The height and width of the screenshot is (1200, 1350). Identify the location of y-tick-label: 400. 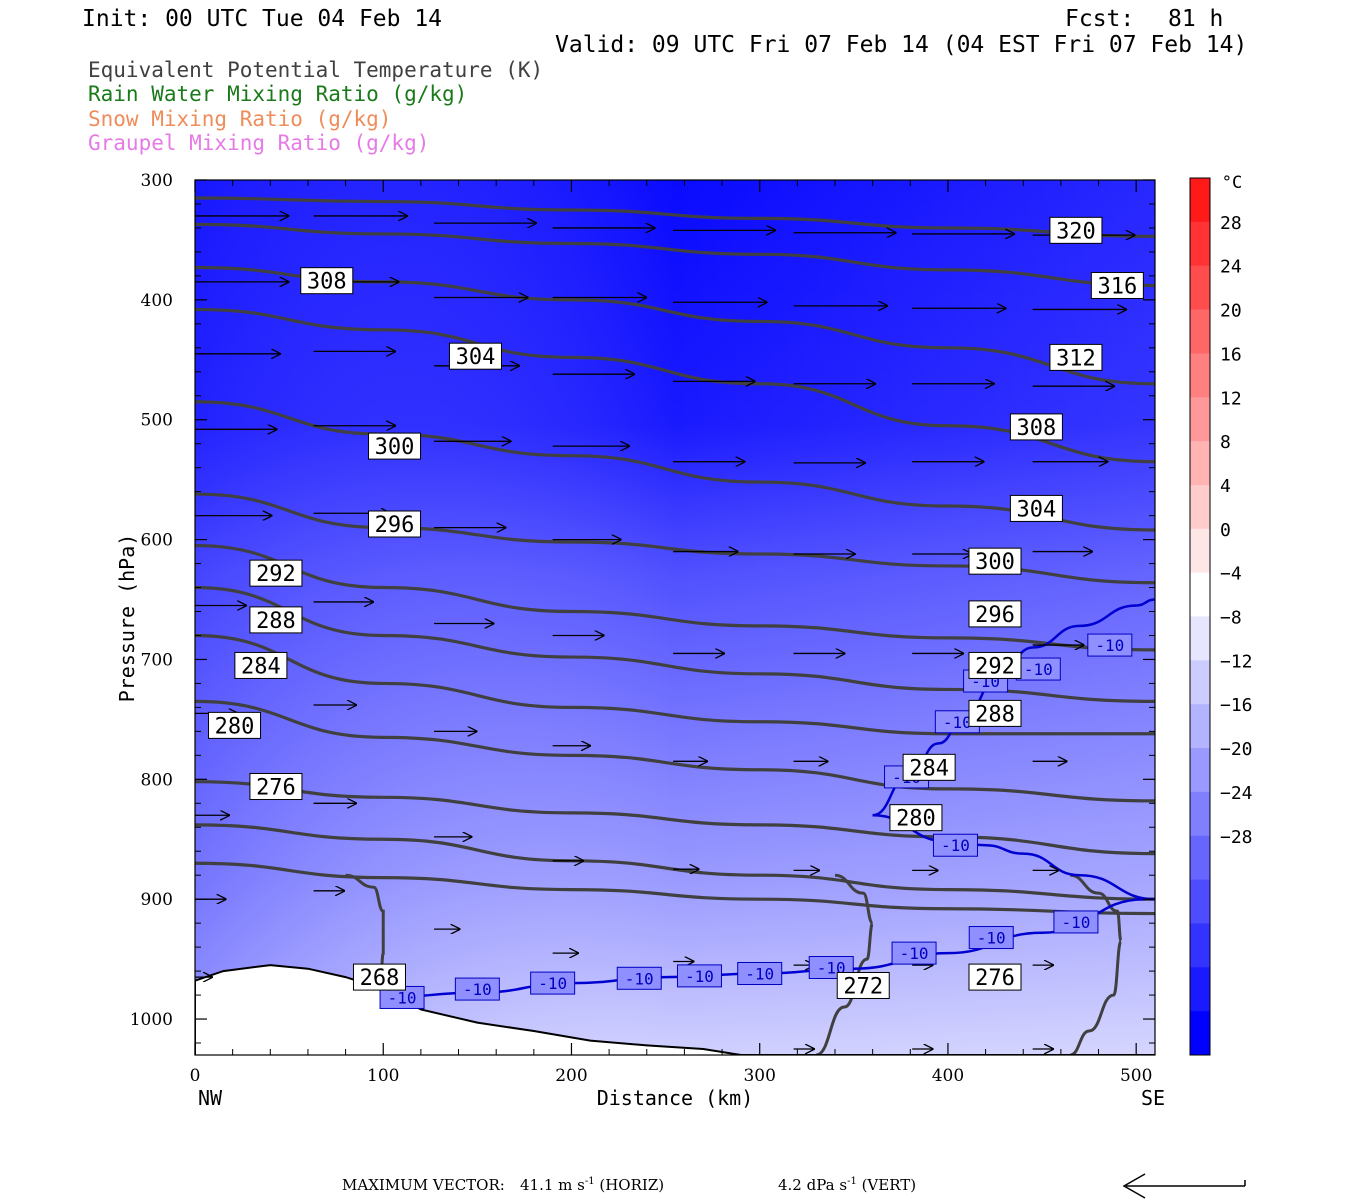
(157, 301).